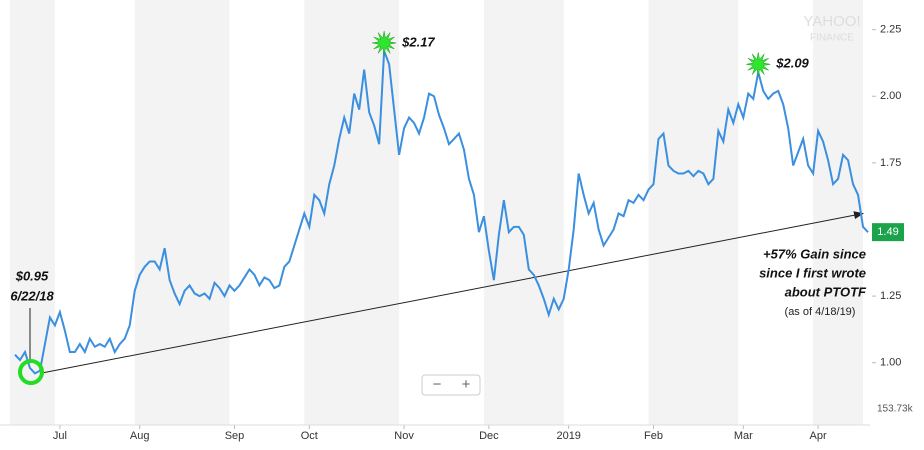 The height and width of the screenshot is (450, 924). What do you see at coordinates (818, 436) in the screenshot?
I see `x-tick-label: Apr` at bounding box center [818, 436].